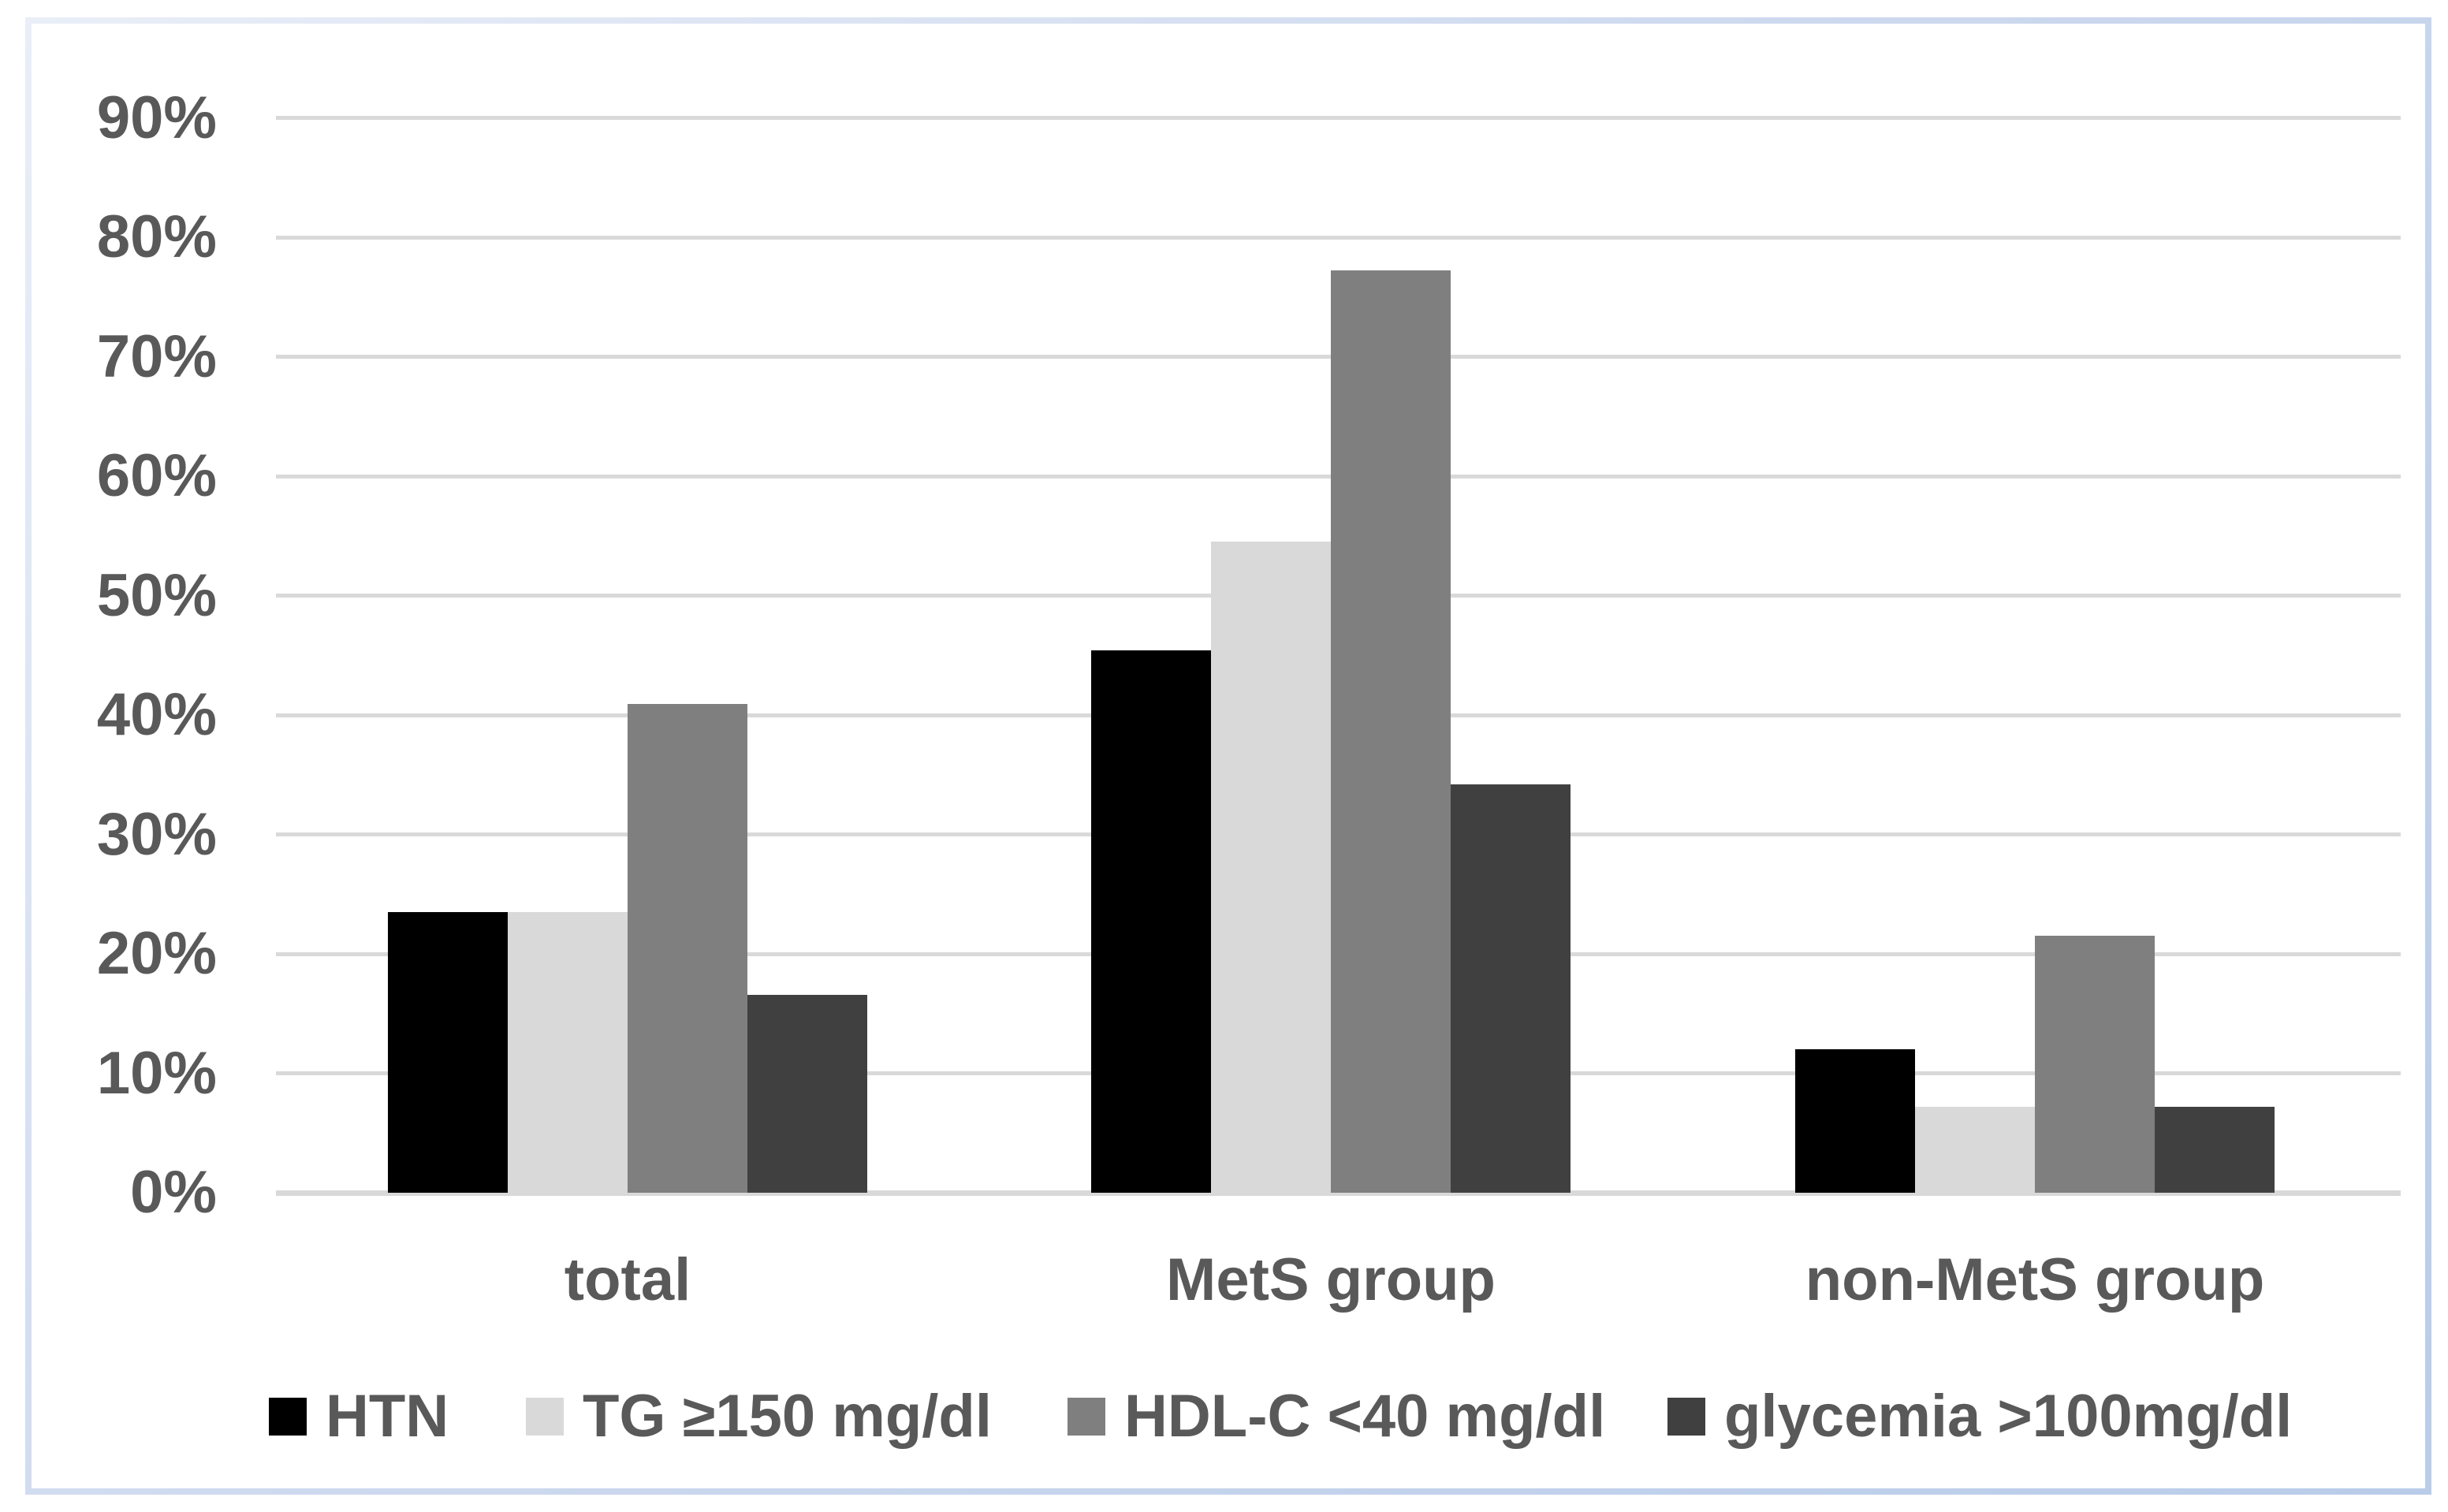 This screenshot has width=2448, height=1512. Describe the element at coordinates (2035, 1280) in the screenshot. I see `category-label: non-MetS group` at that location.